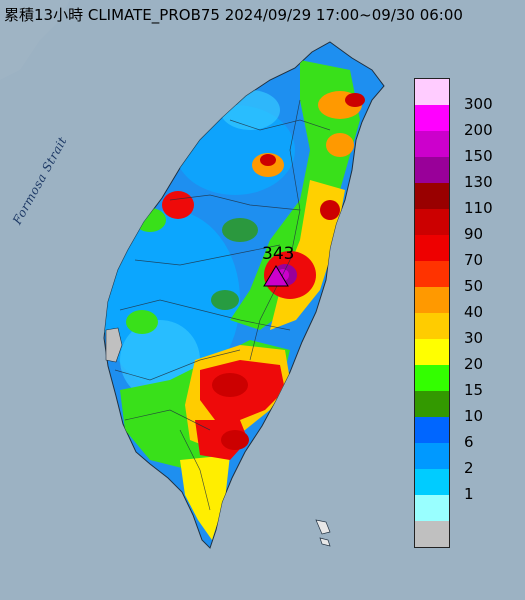 Image resolution: width=525 pixels, height=600 pixels. I want to click on legend-label: 150, so click(478, 156).